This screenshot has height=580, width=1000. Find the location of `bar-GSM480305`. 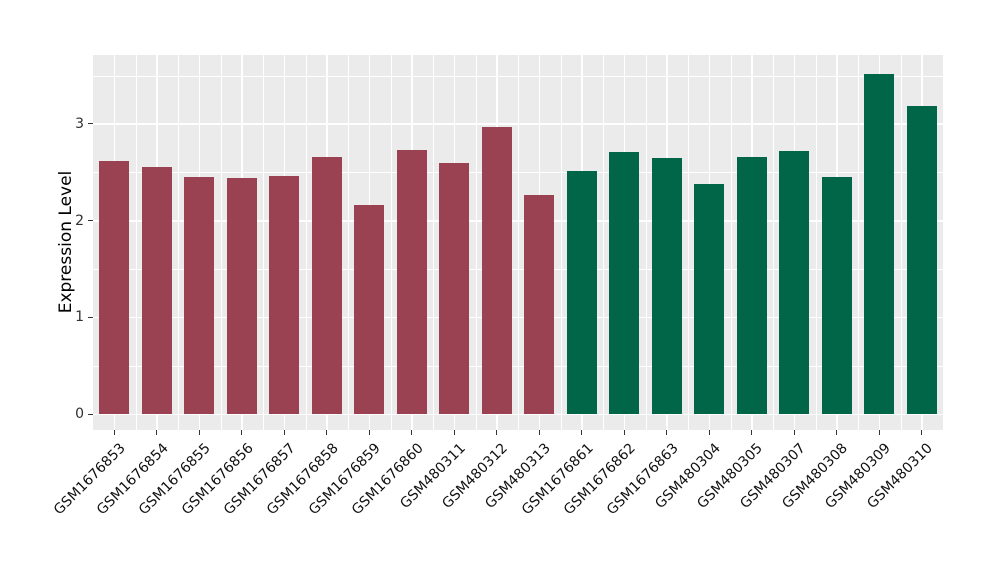

bar-GSM480305 is located at coordinates (751, 285).